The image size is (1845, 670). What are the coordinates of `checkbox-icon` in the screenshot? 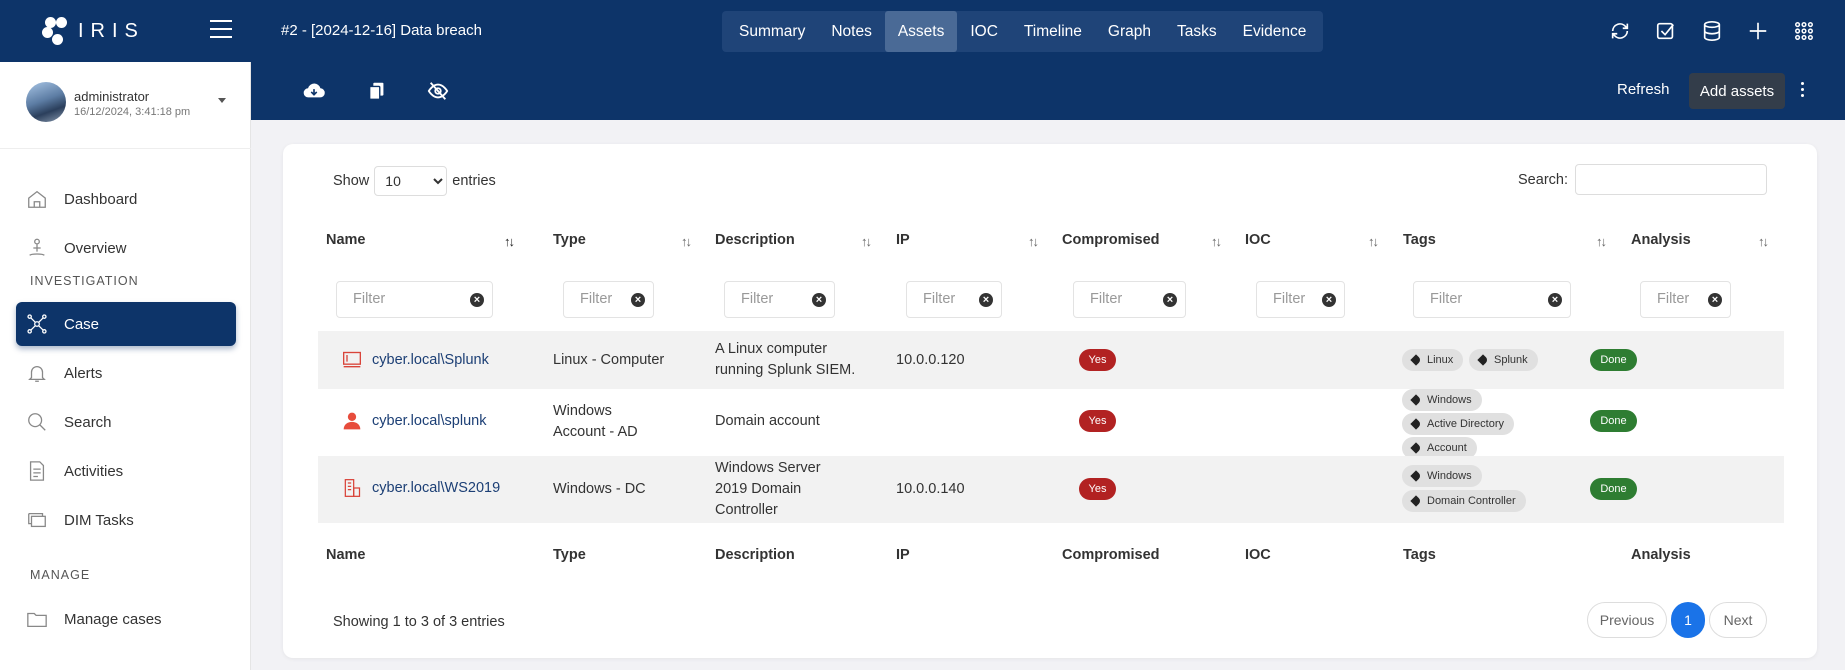 It's located at (1666, 31).